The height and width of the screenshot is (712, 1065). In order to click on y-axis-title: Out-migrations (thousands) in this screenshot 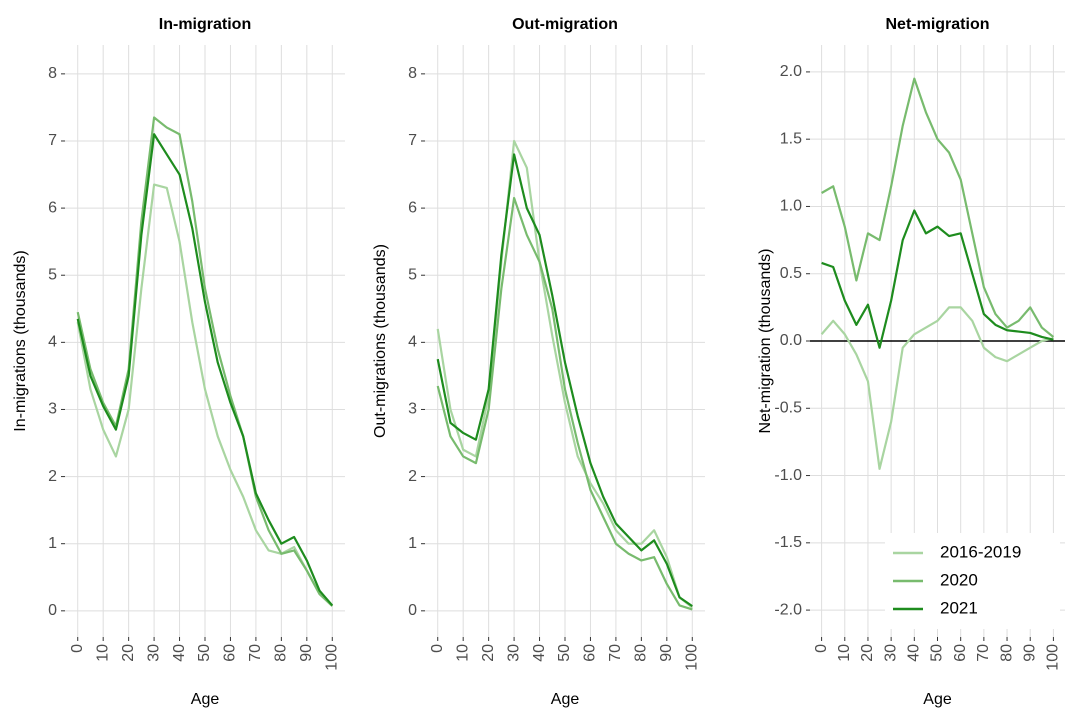, I will do `click(380, 341)`.